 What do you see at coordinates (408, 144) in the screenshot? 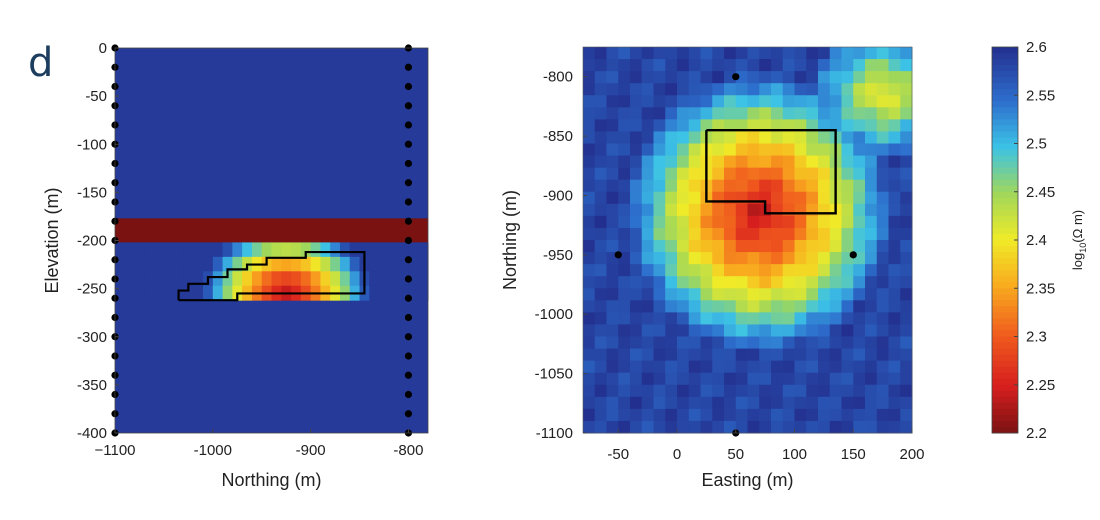
I see `borehole-point` at bounding box center [408, 144].